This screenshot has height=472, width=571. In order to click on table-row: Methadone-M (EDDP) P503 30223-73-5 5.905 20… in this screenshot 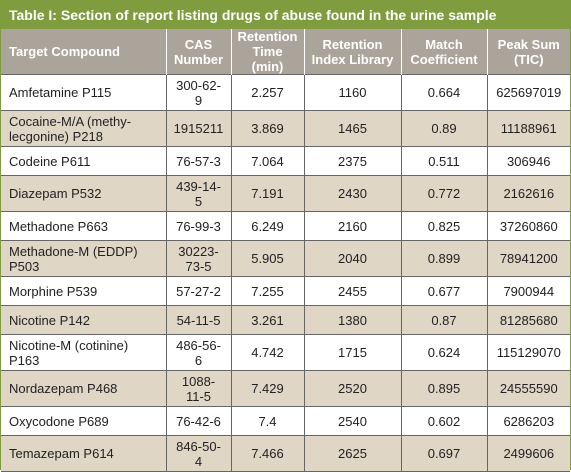, I will do `click(285, 258)`.